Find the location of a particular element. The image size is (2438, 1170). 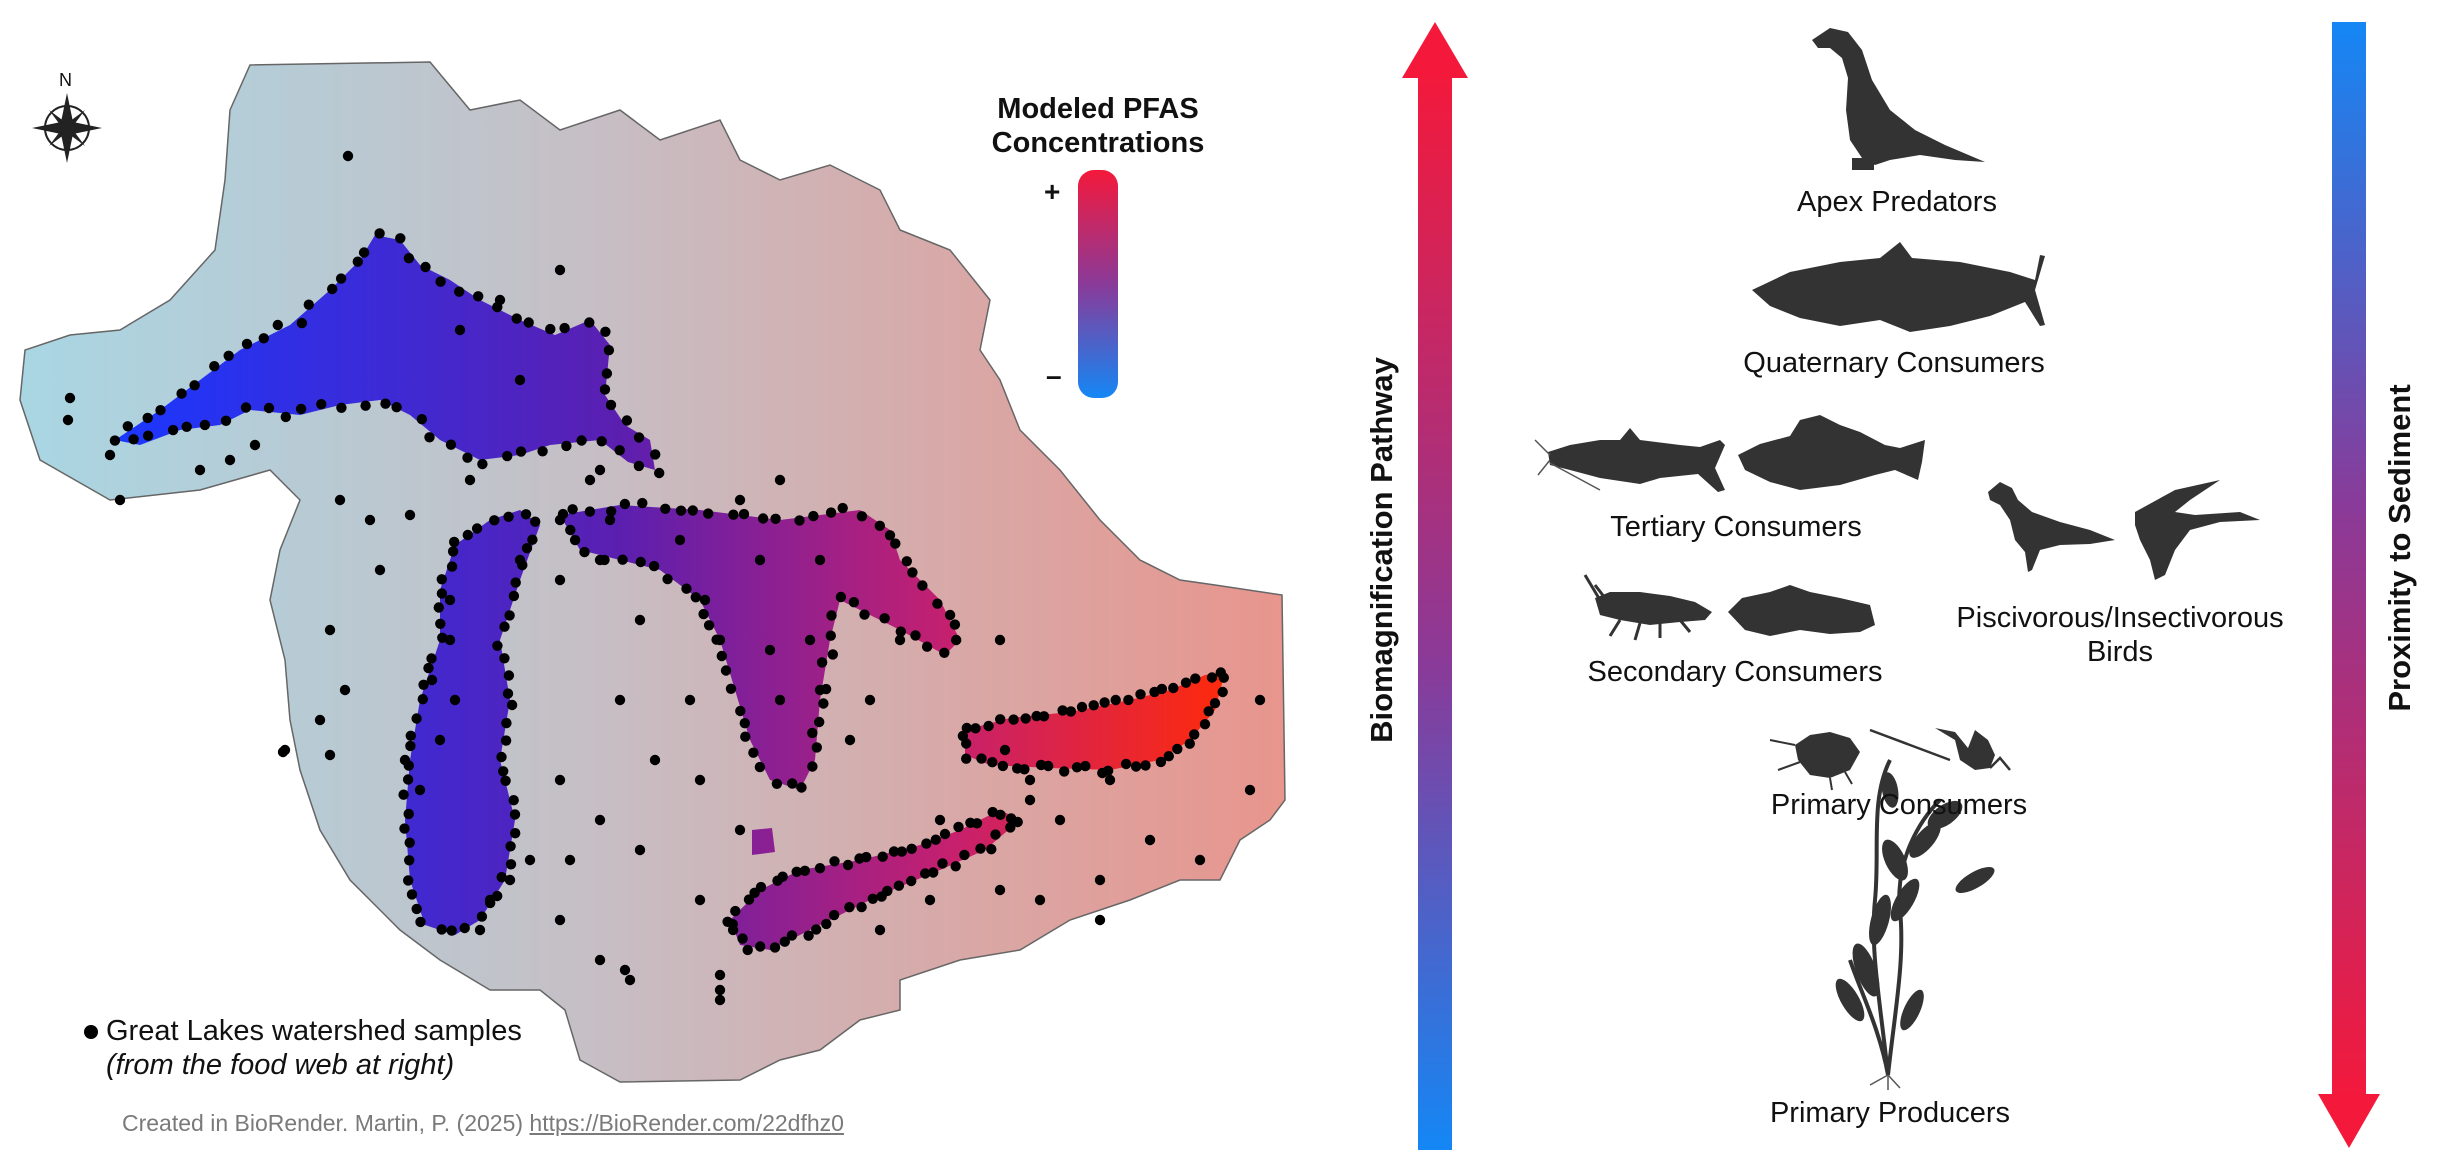

compass-north-label: N is located at coordinates (65, 80).